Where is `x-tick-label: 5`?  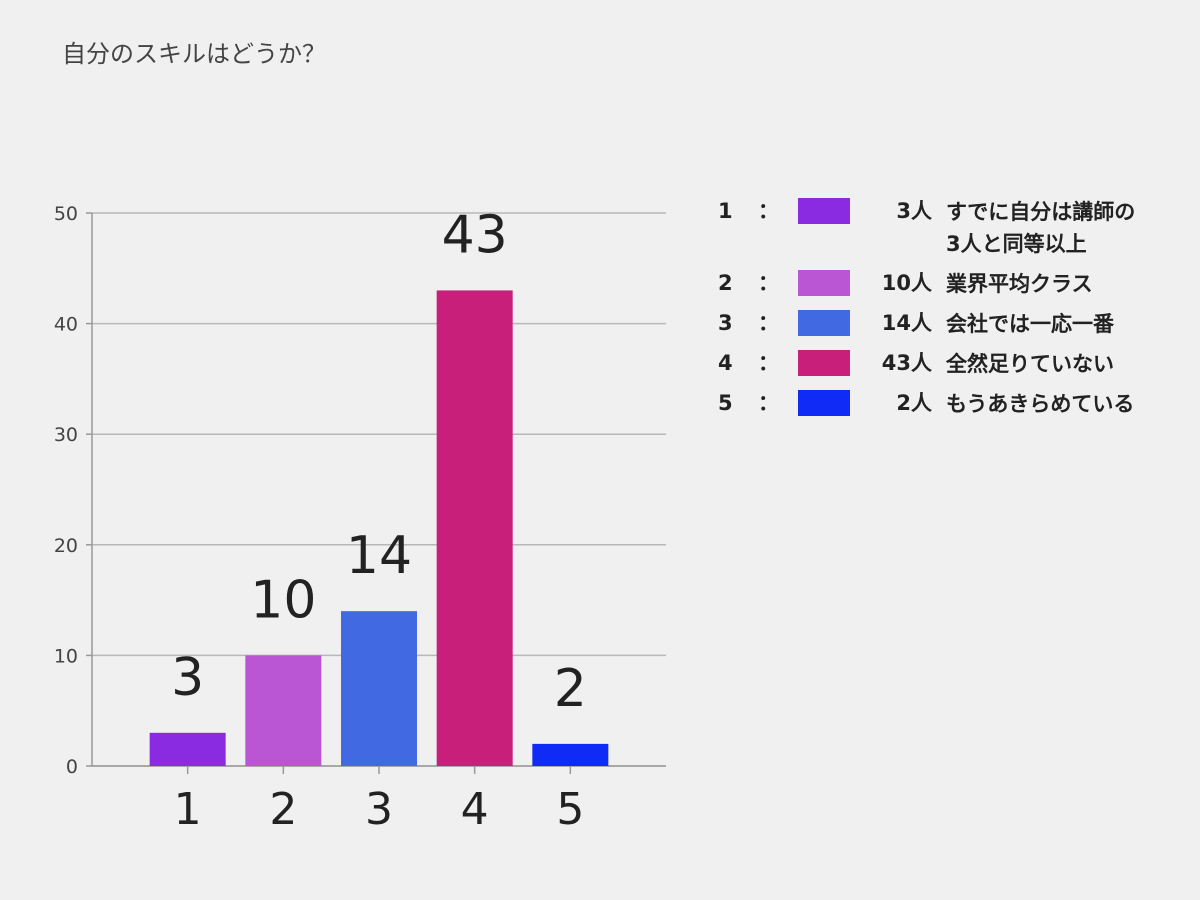 x-tick-label: 5 is located at coordinates (570, 809).